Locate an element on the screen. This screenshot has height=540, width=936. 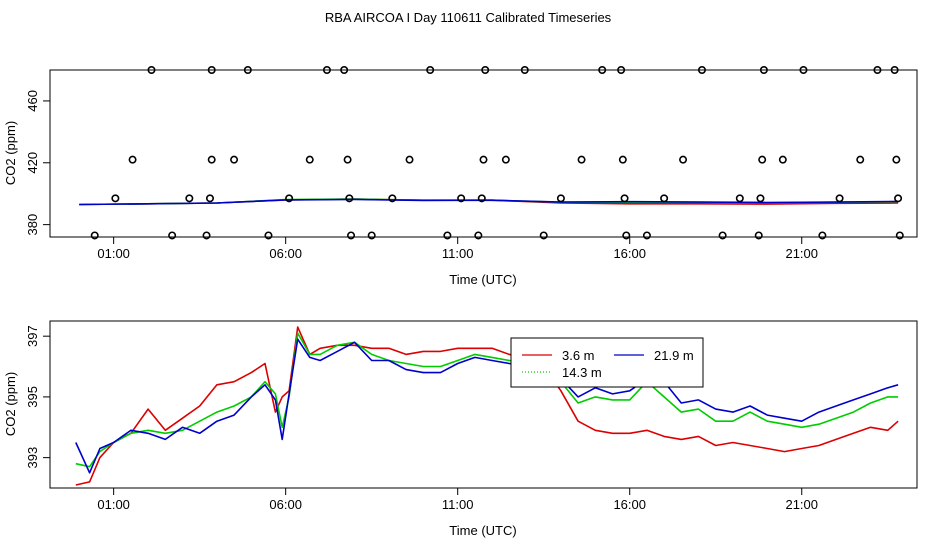
bottom-x-tick-label: 01:00 is located at coordinates (113, 504).